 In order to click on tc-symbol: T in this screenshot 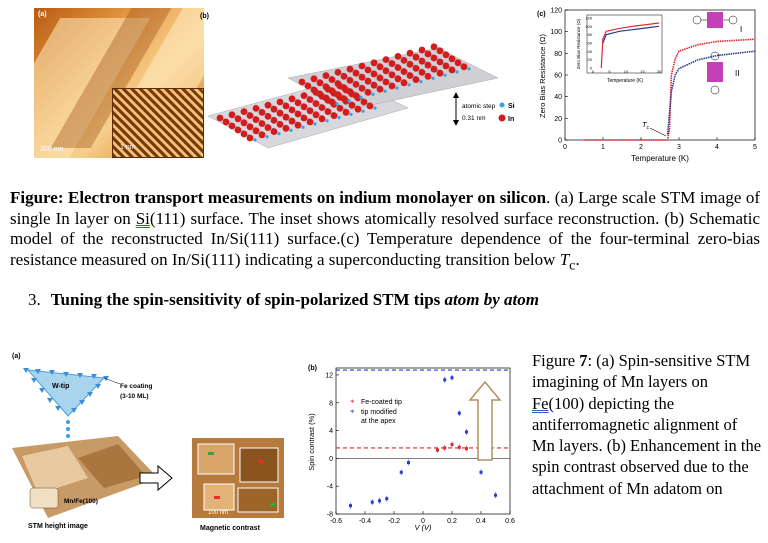, I will do `click(564, 259)`.